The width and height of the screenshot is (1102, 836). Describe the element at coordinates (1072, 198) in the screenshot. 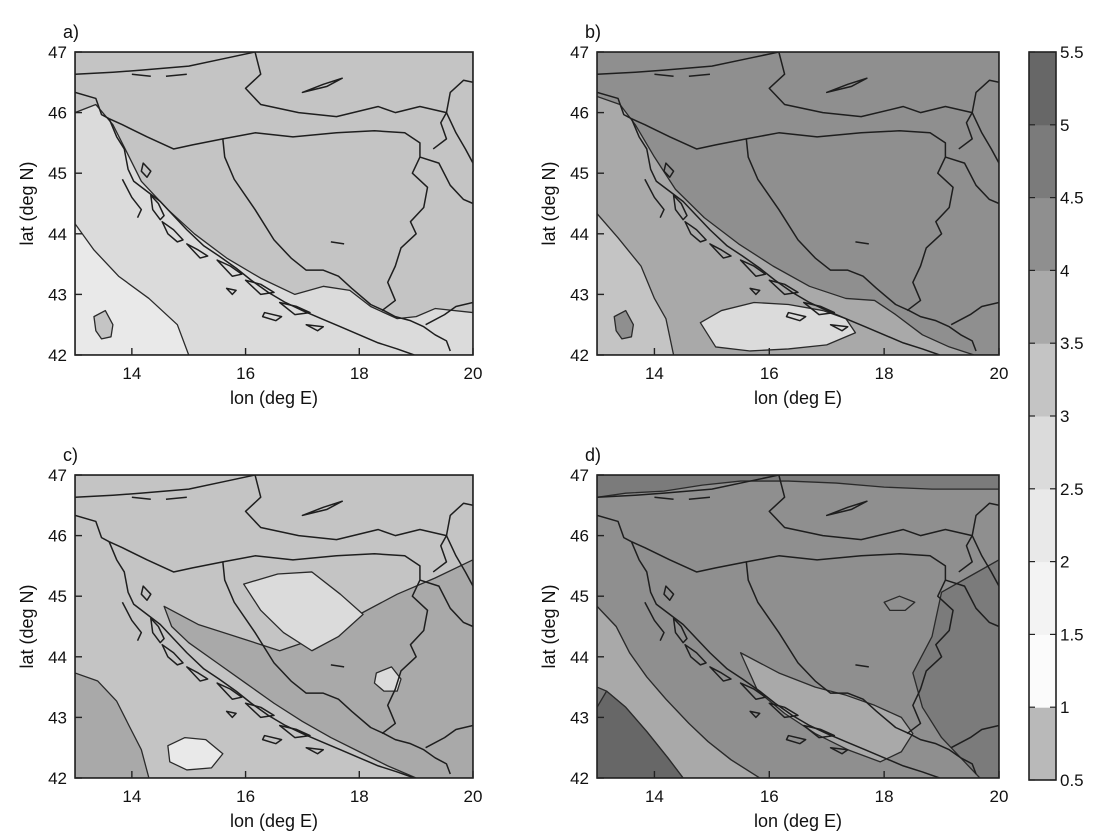

I see `colorbar-tick-label: 4.5` at that location.